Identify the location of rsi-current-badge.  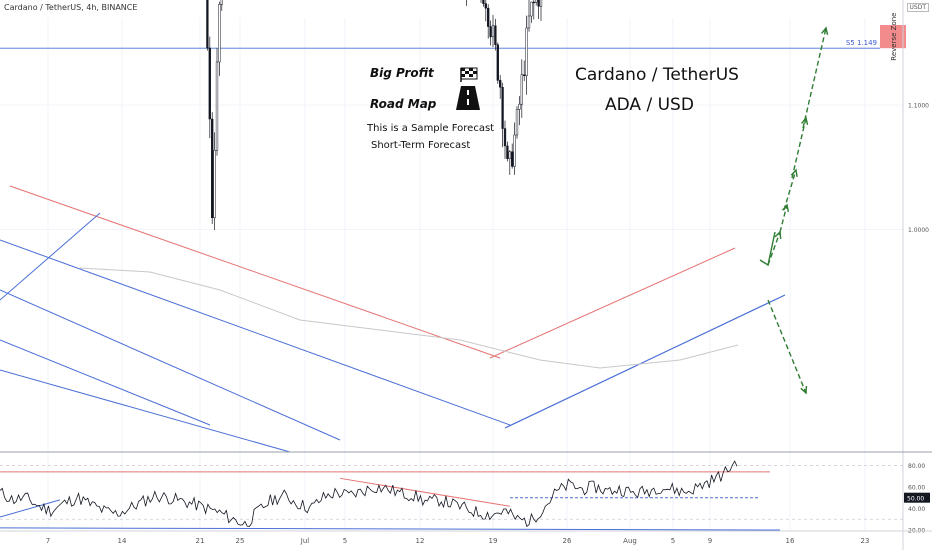
(917, 497).